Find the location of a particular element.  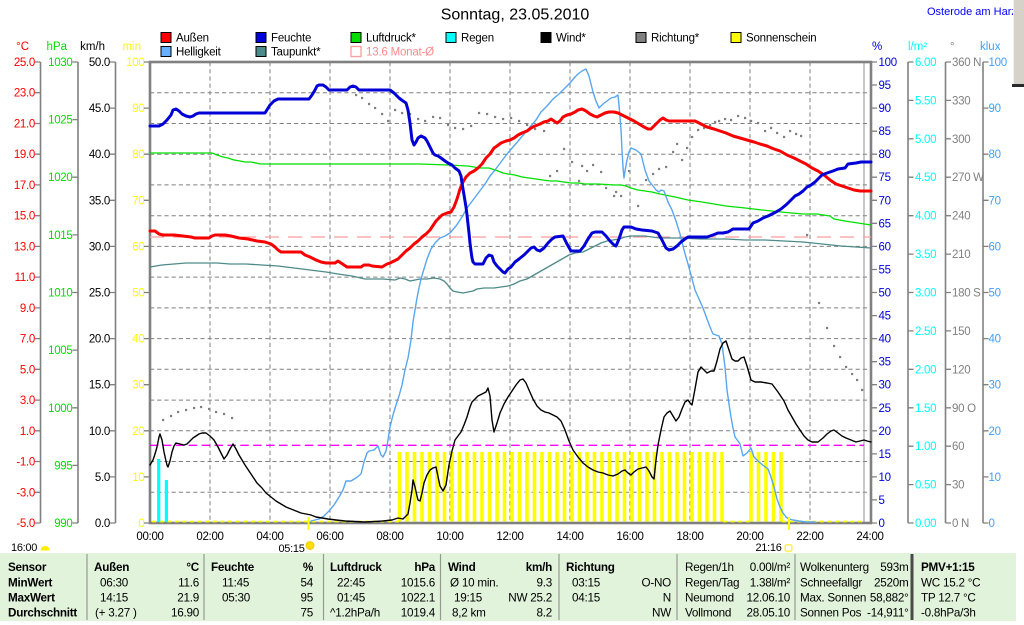

svg-text: 330 is located at coordinates (961, 101).